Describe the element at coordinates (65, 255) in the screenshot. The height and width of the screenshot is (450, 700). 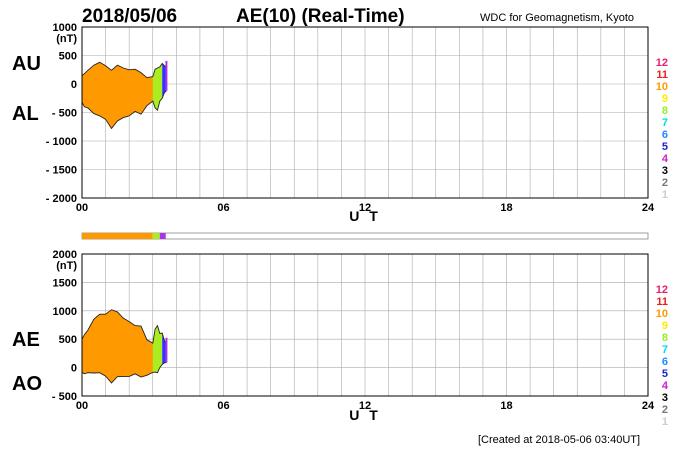
I see `y-tick-label: 2000` at that location.